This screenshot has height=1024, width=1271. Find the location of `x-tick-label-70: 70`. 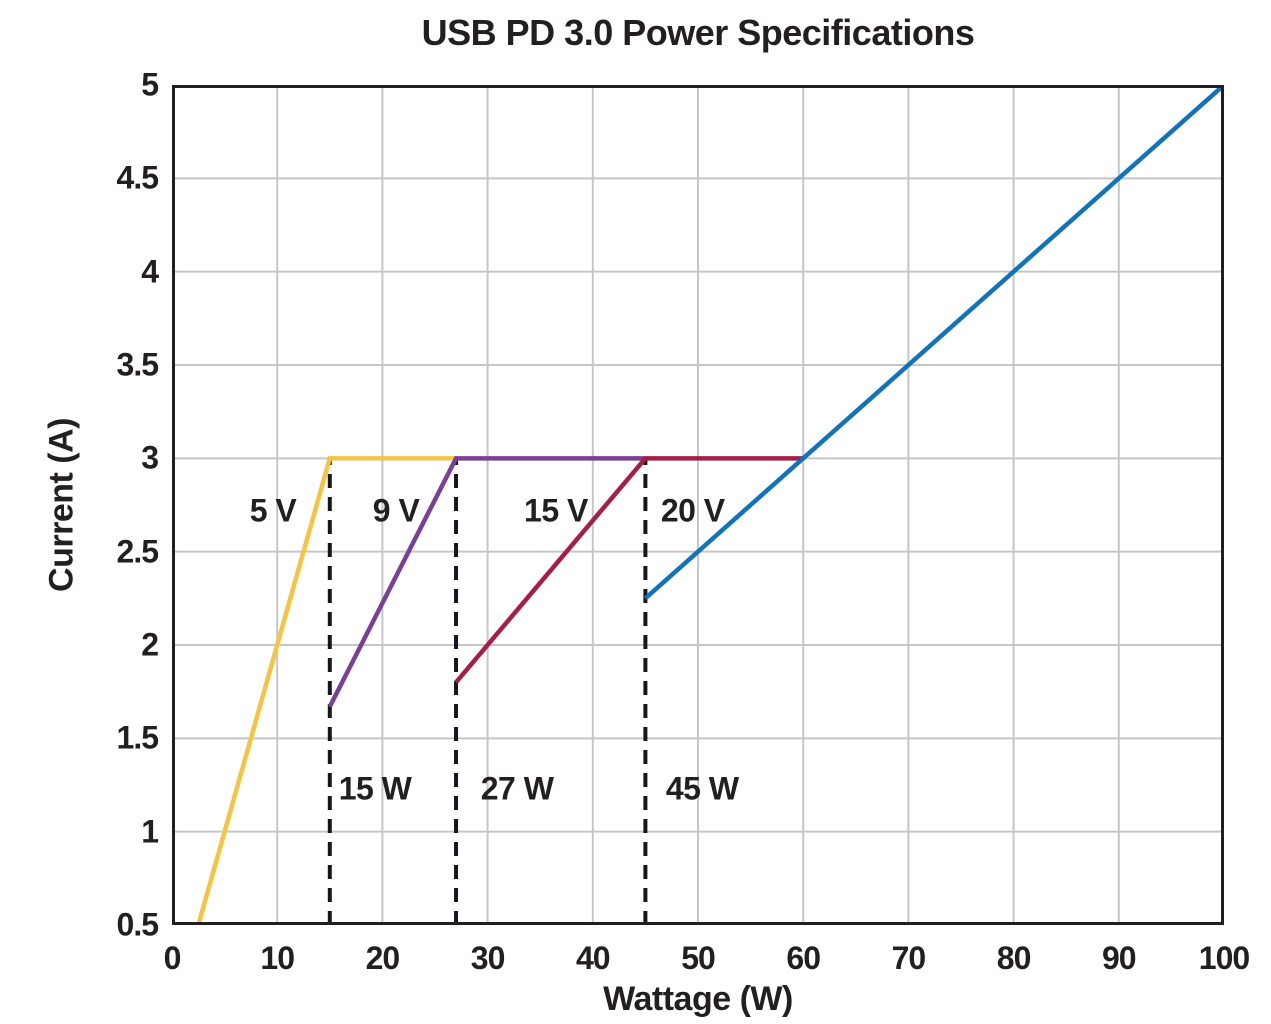

x-tick-label-70: 70 is located at coordinates (909, 958).